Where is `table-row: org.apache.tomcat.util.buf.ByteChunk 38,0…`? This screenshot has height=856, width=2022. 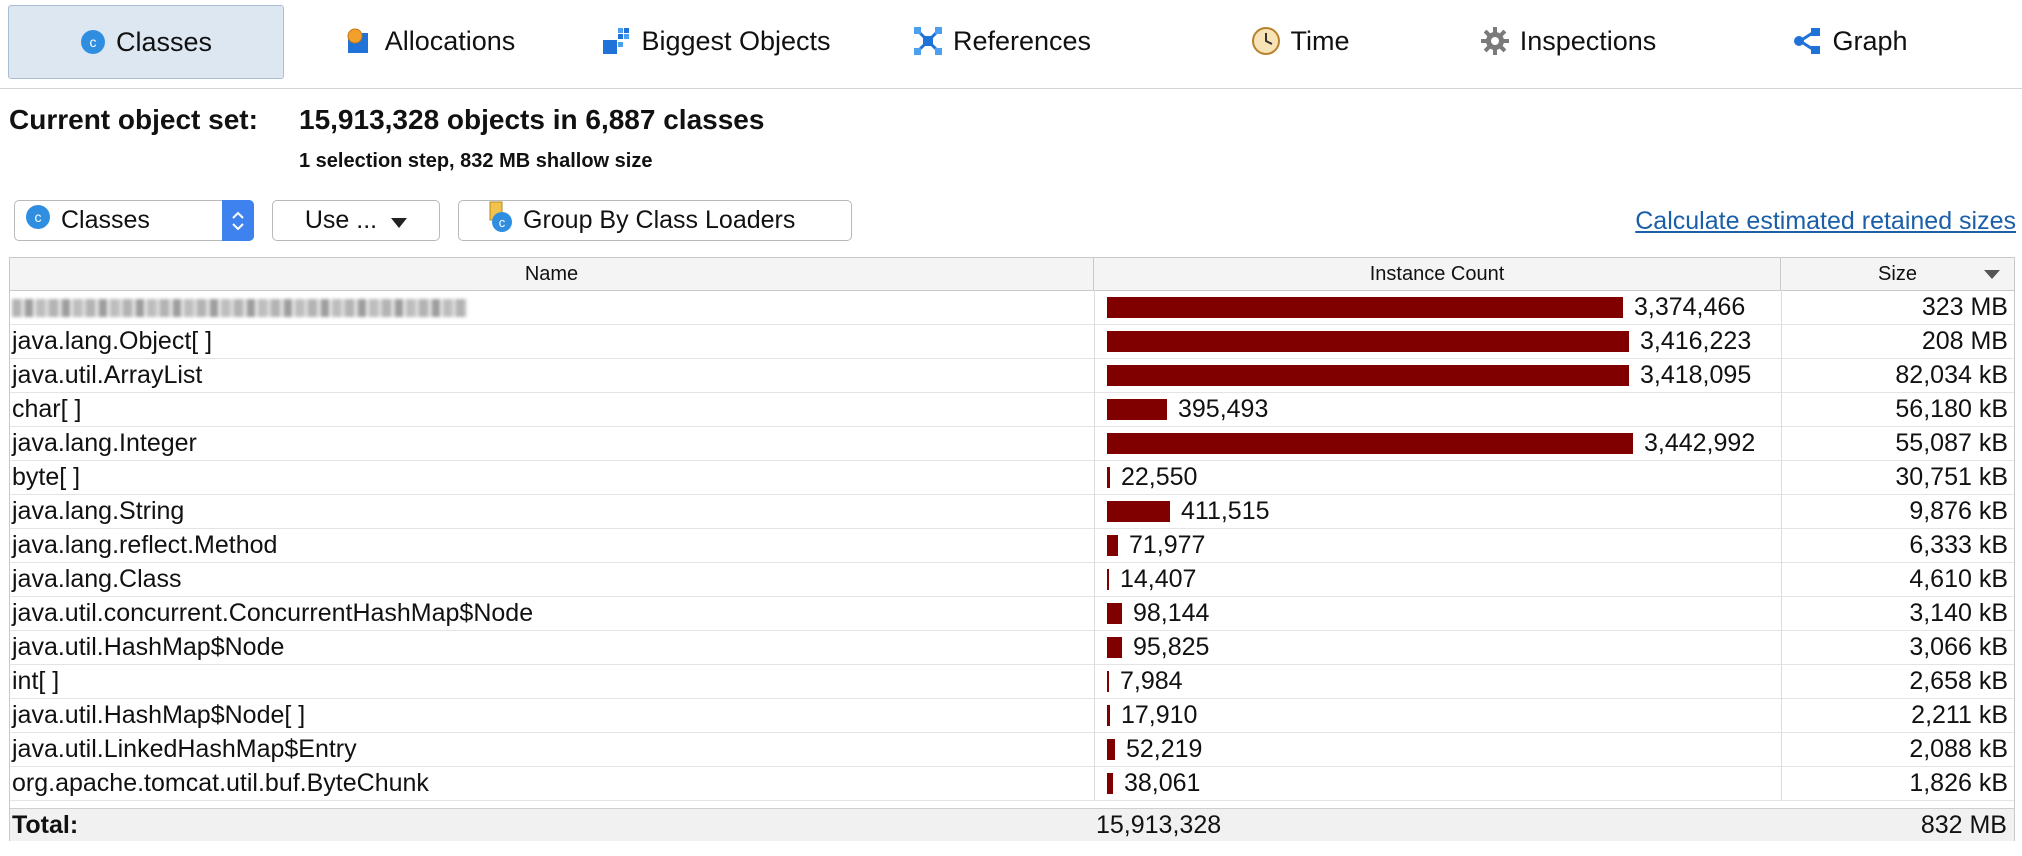
table-row: org.apache.tomcat.util.buf.ByteChunk 38,0… is located at coordinates (1012, 783).